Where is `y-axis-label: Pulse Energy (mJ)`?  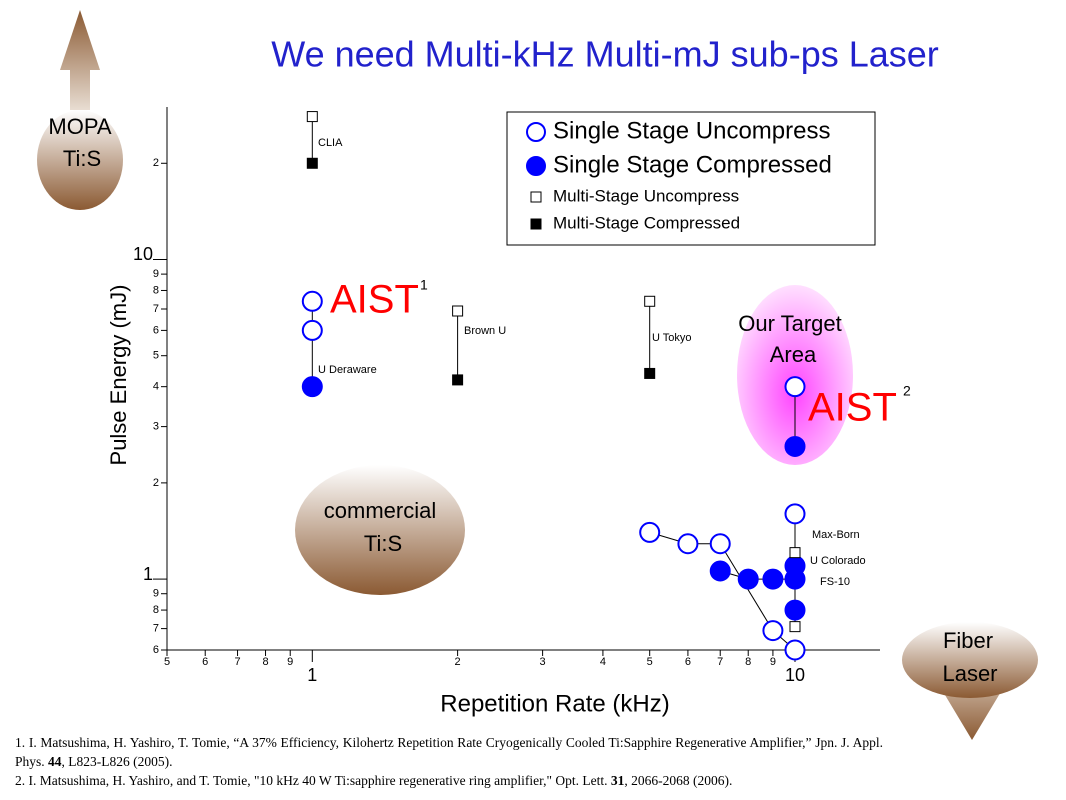 y-axis-label: Pulse Energy (mJ) is located at coordinates (118, 375).